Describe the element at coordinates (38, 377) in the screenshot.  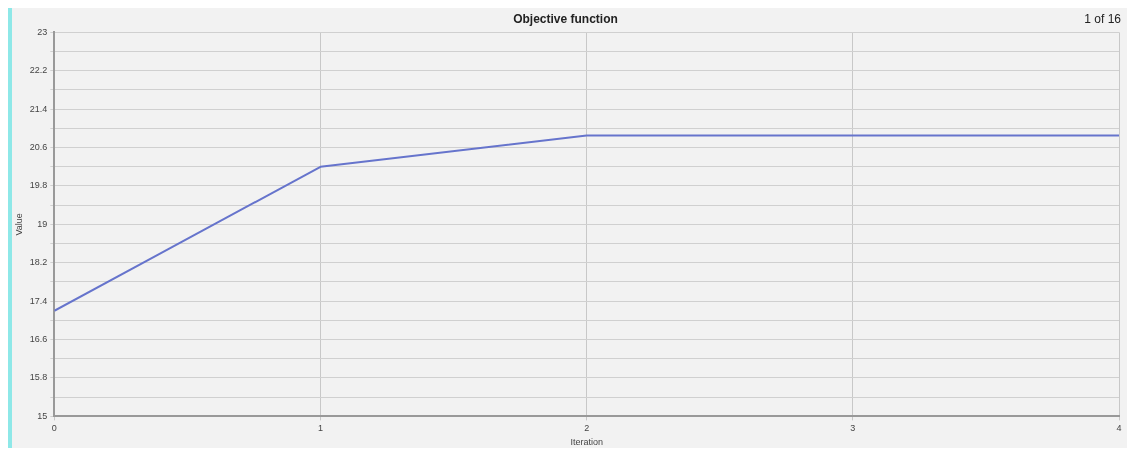
I see `y-tick-label: 15.8` at that location.